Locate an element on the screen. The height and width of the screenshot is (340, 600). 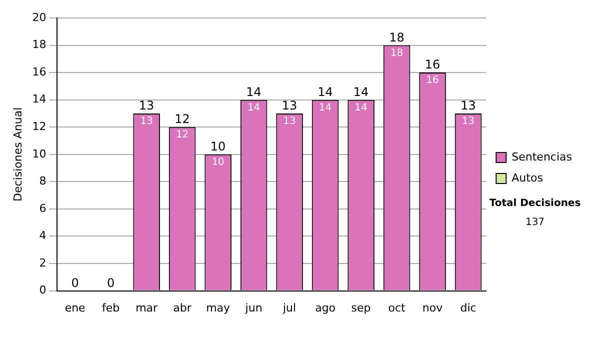
data-label: 16 is located at coordinates (432, 80).